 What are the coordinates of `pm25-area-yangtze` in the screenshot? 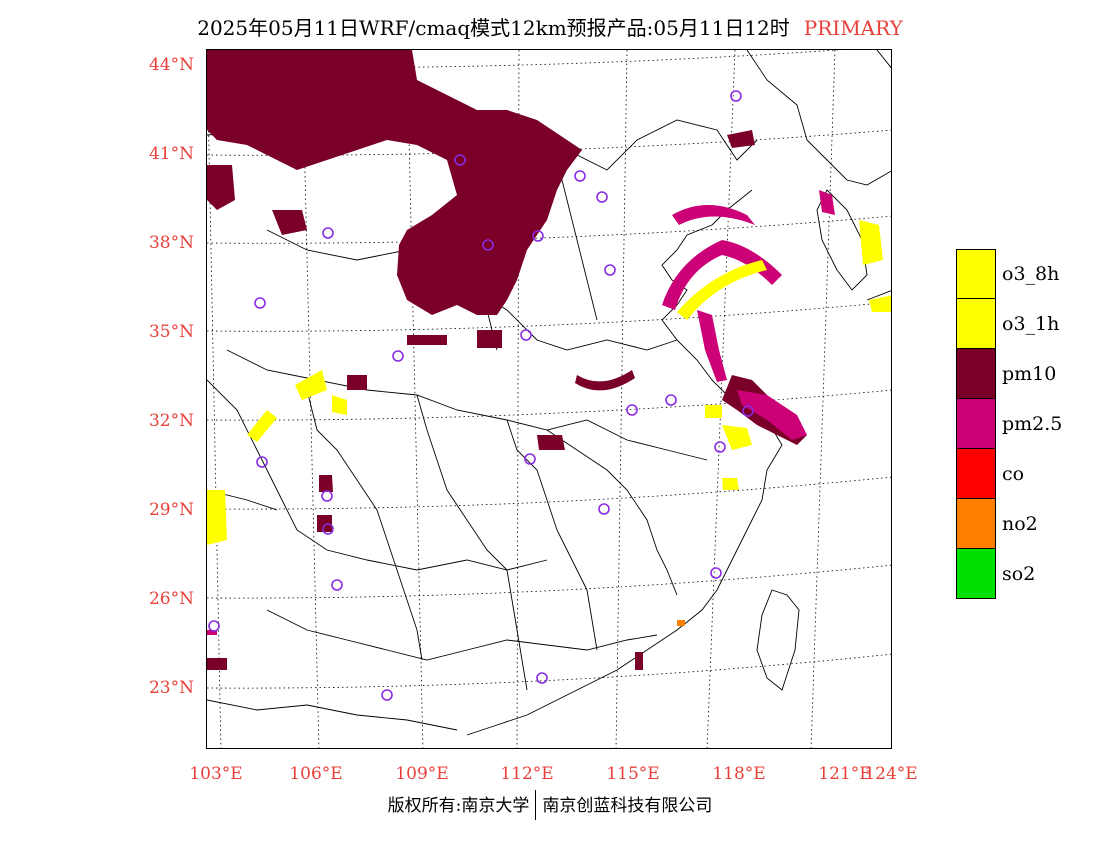 It's located at (772, 415).